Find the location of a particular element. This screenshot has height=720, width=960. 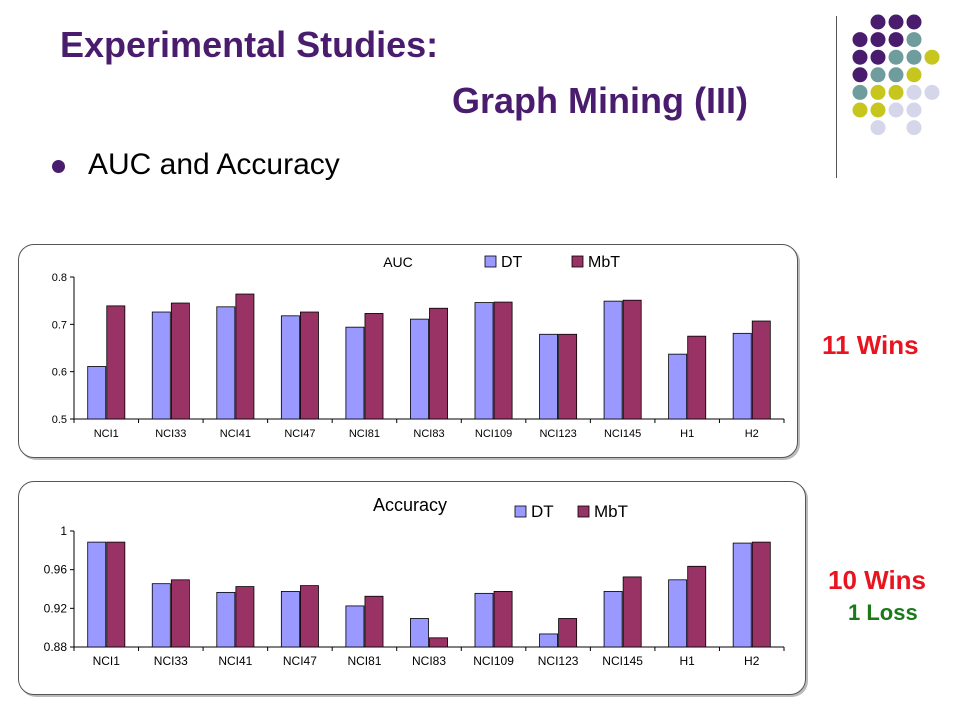

y-tick-label: 0.8 is located at coordinates (59, 278).